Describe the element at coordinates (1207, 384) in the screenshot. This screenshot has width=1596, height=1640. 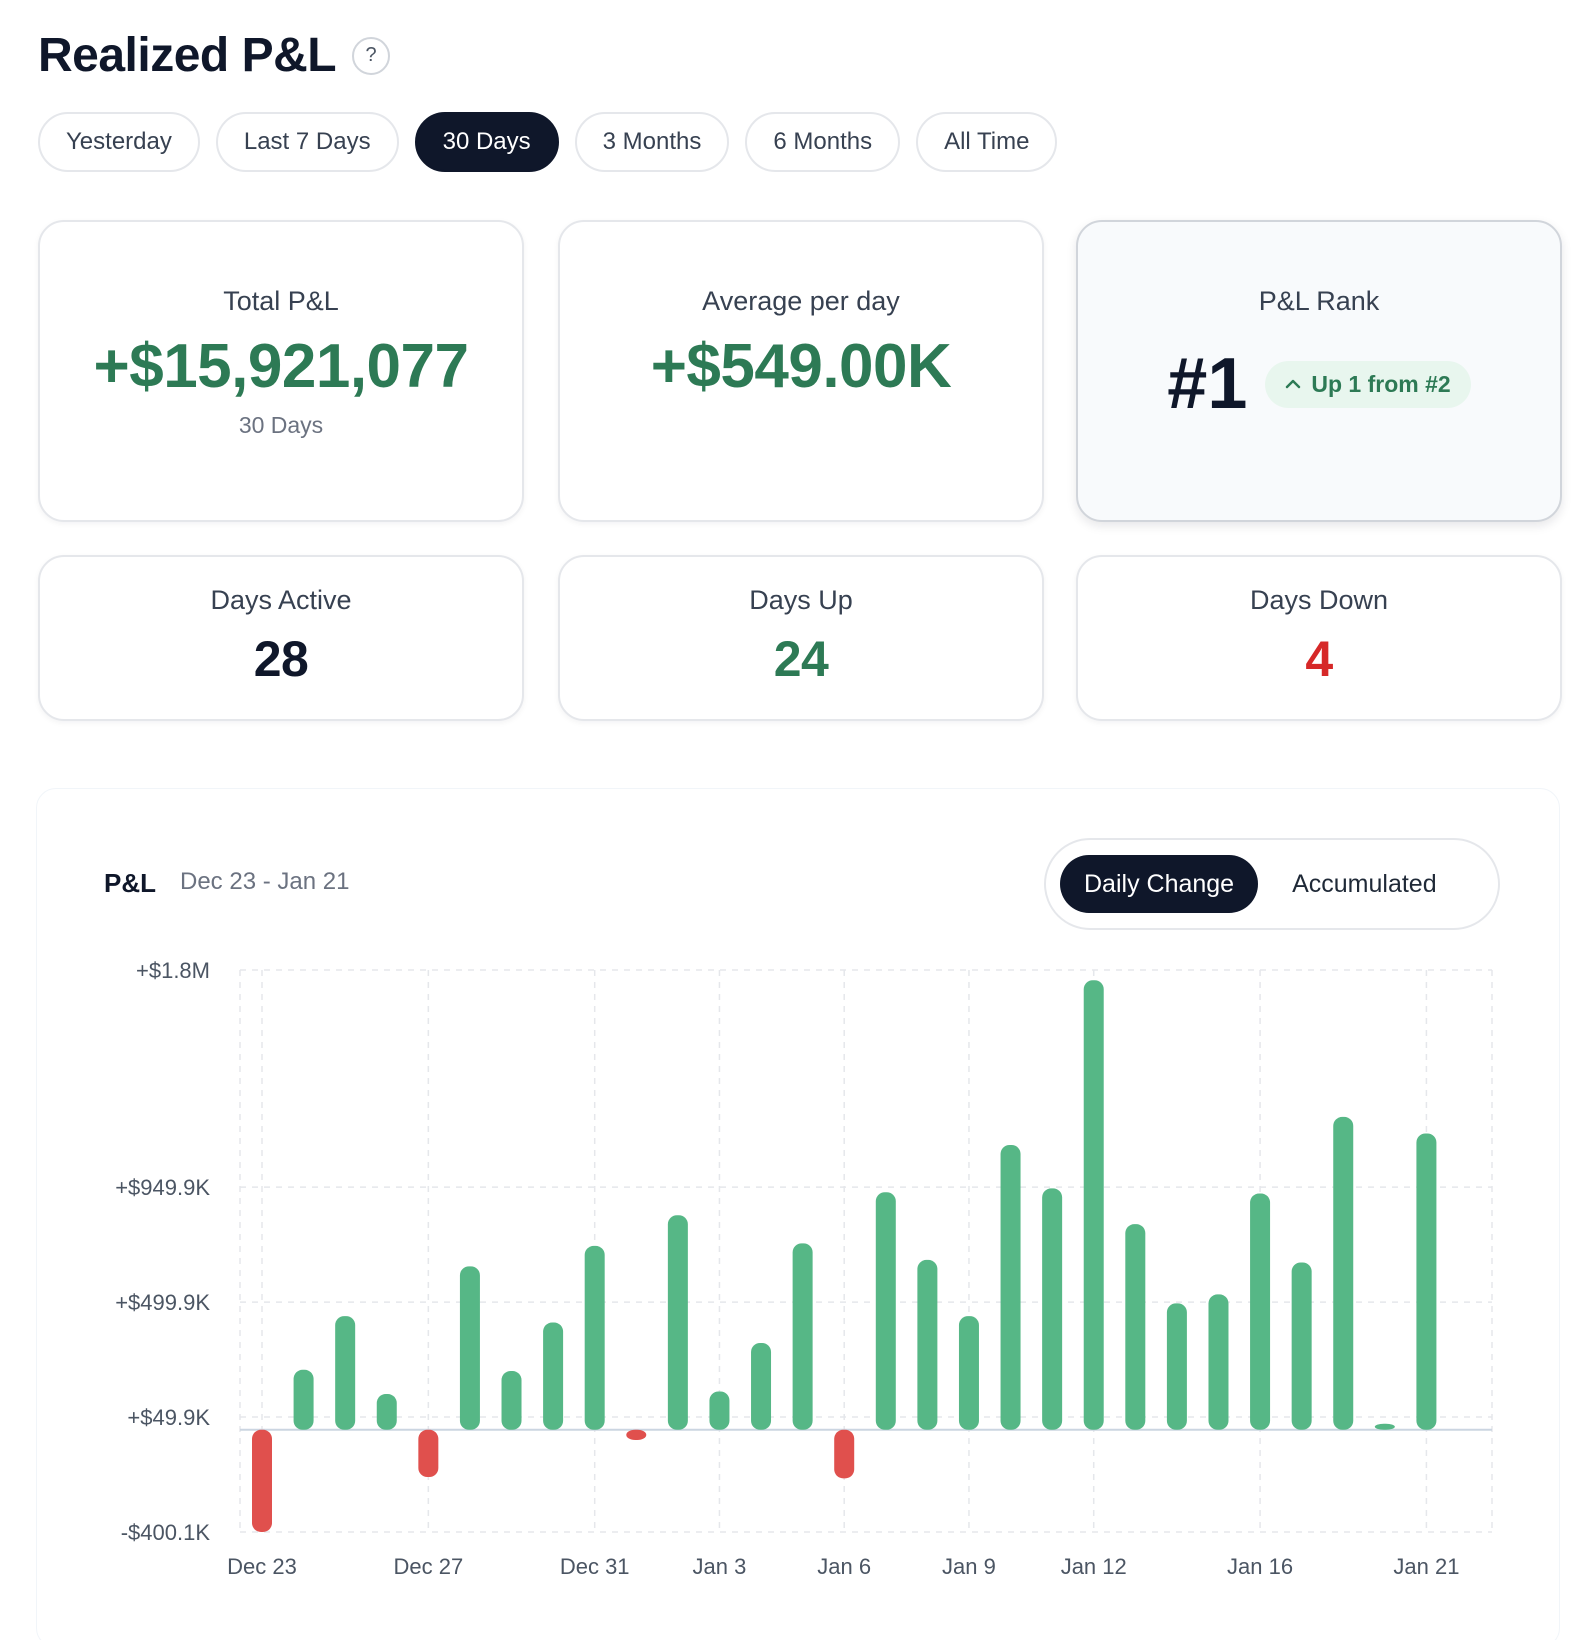
I see `pnl-rank-value: #1` at that location.